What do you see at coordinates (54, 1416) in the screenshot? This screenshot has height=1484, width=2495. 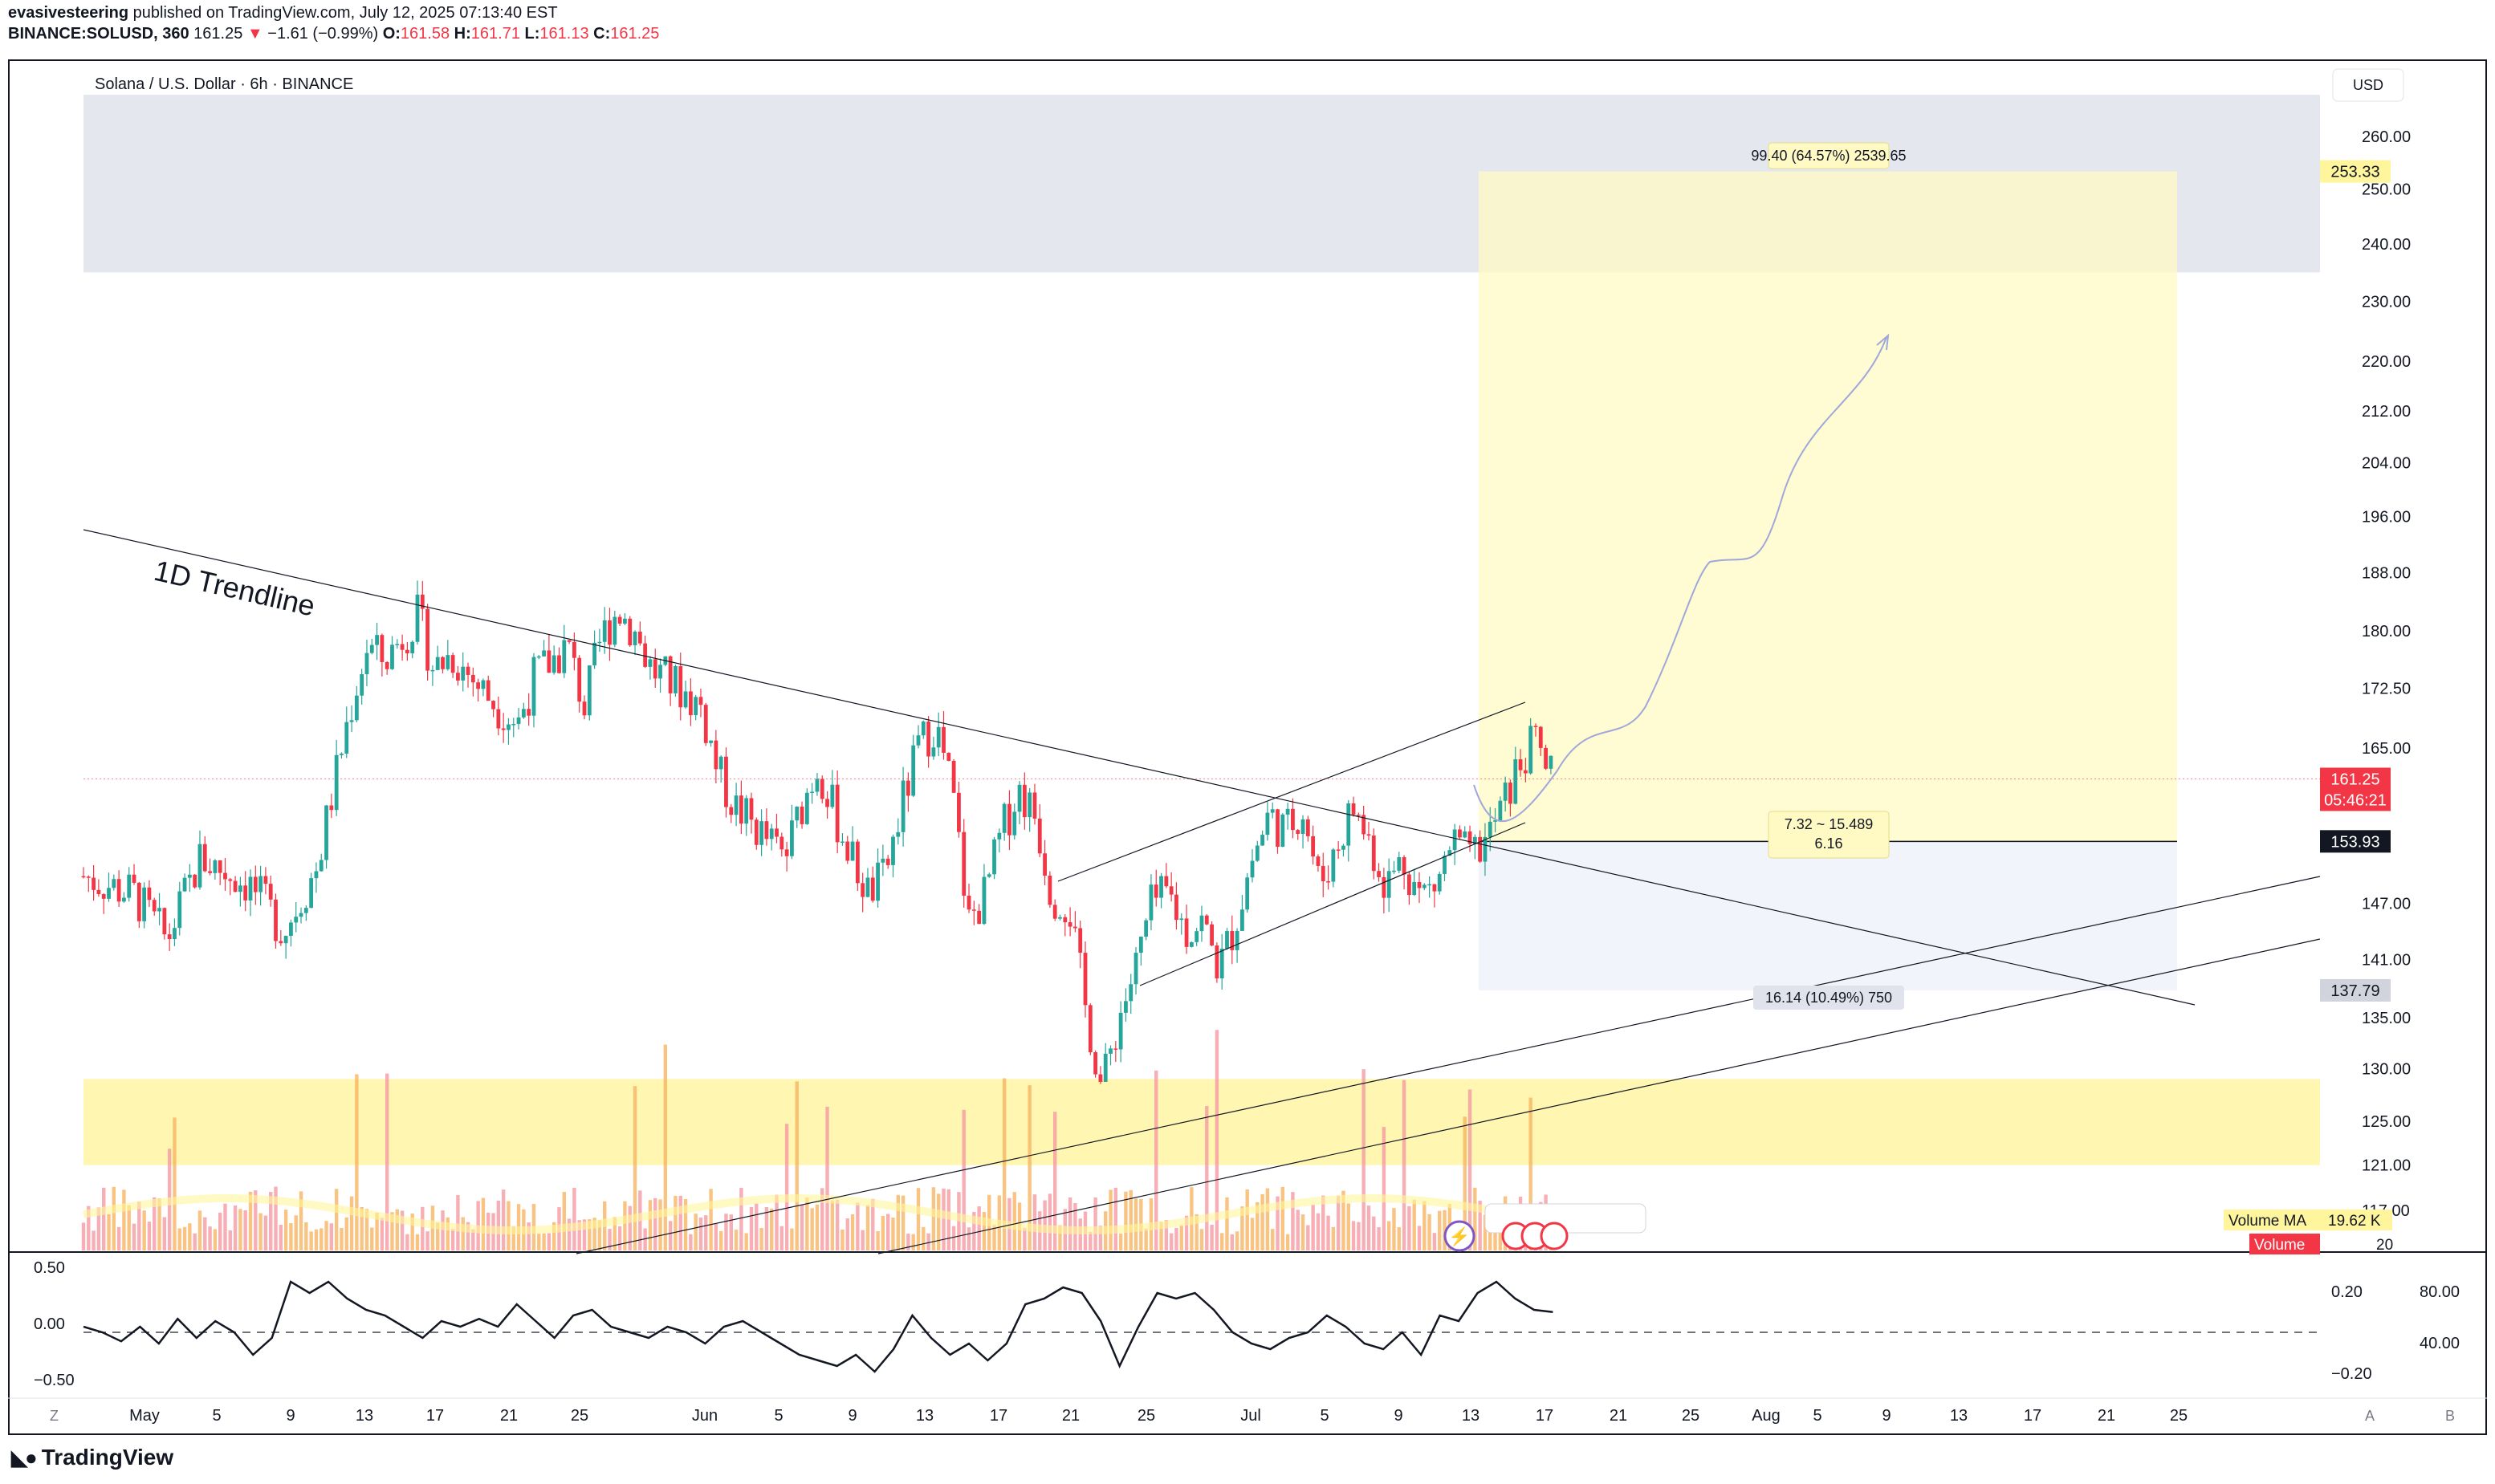 I see `z-axis-button: Z` at bounding box center [54, 1416].